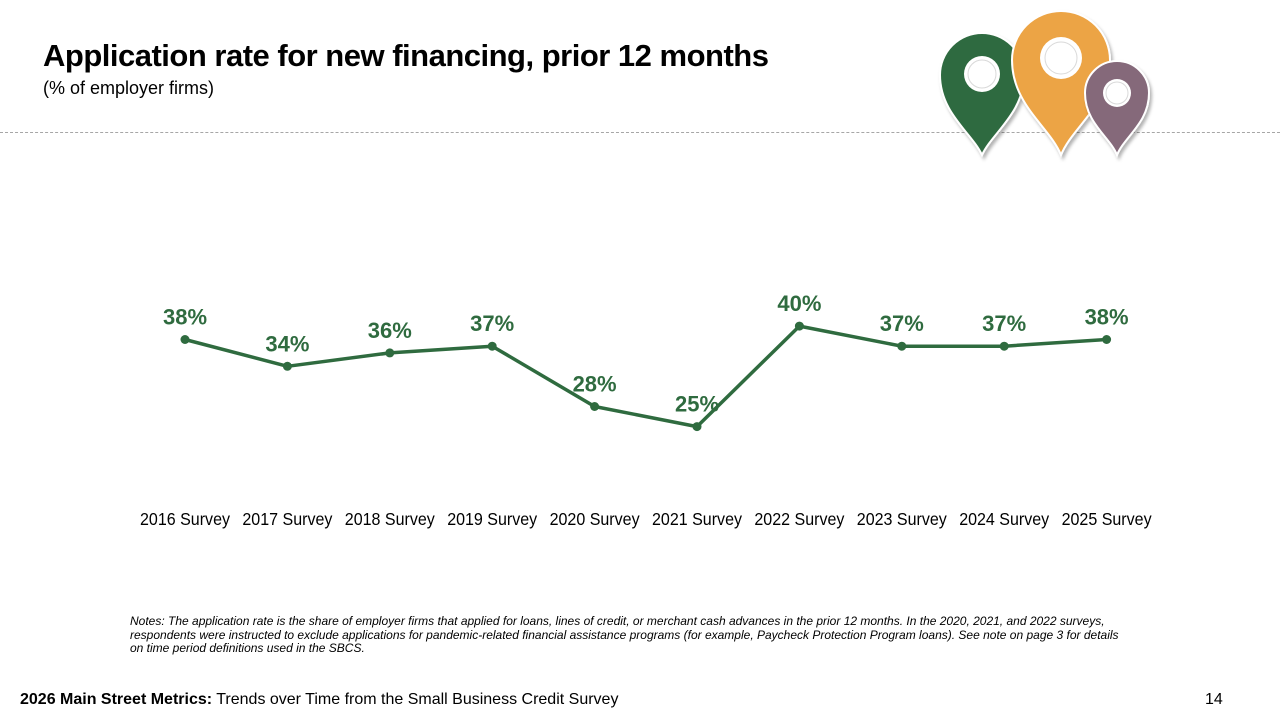  What do you see at coordinates (287, 519) in the screenshot?
I see `x-tick-label: 2017 Survey` at bounding box center [287, 519].